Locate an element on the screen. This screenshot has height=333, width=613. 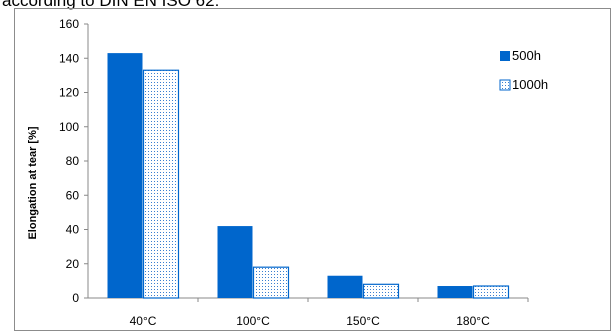
bar-500h-150°C is located at coordinates (345, 286).